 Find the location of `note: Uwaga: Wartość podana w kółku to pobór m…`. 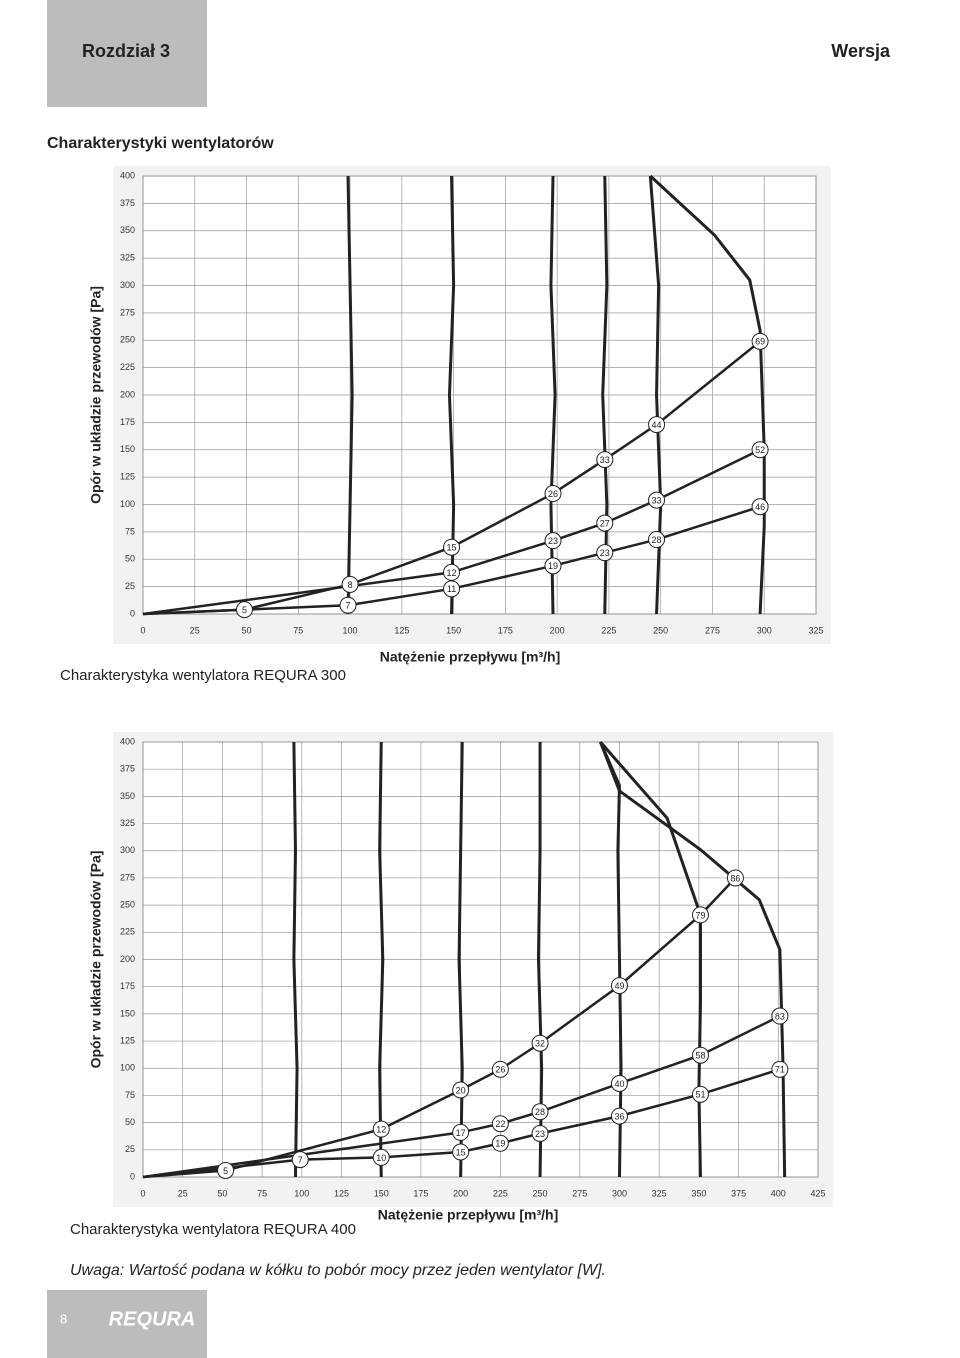

note: Uwaga: Wartość podana w kółku to pobór m… is located at coordinates (338, 1270).